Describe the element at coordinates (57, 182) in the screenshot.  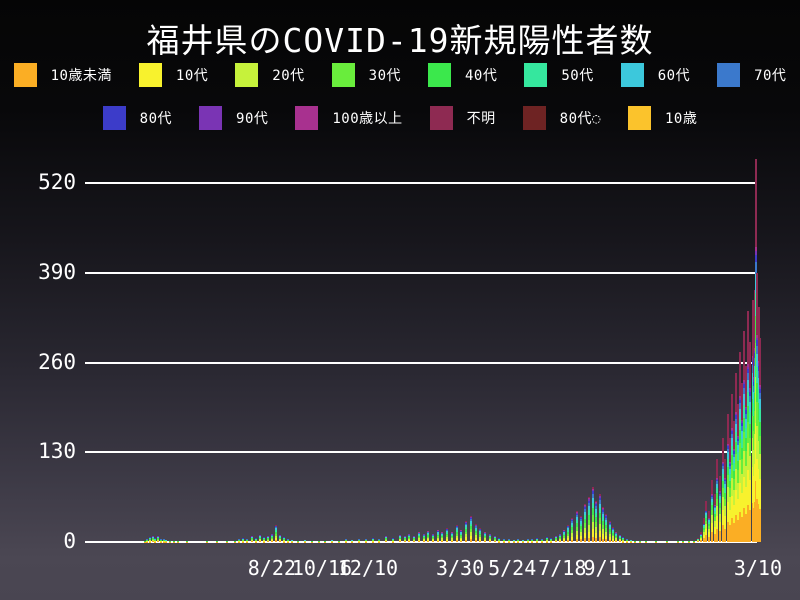
I see `y-axis-tick-label: 520` at that location.